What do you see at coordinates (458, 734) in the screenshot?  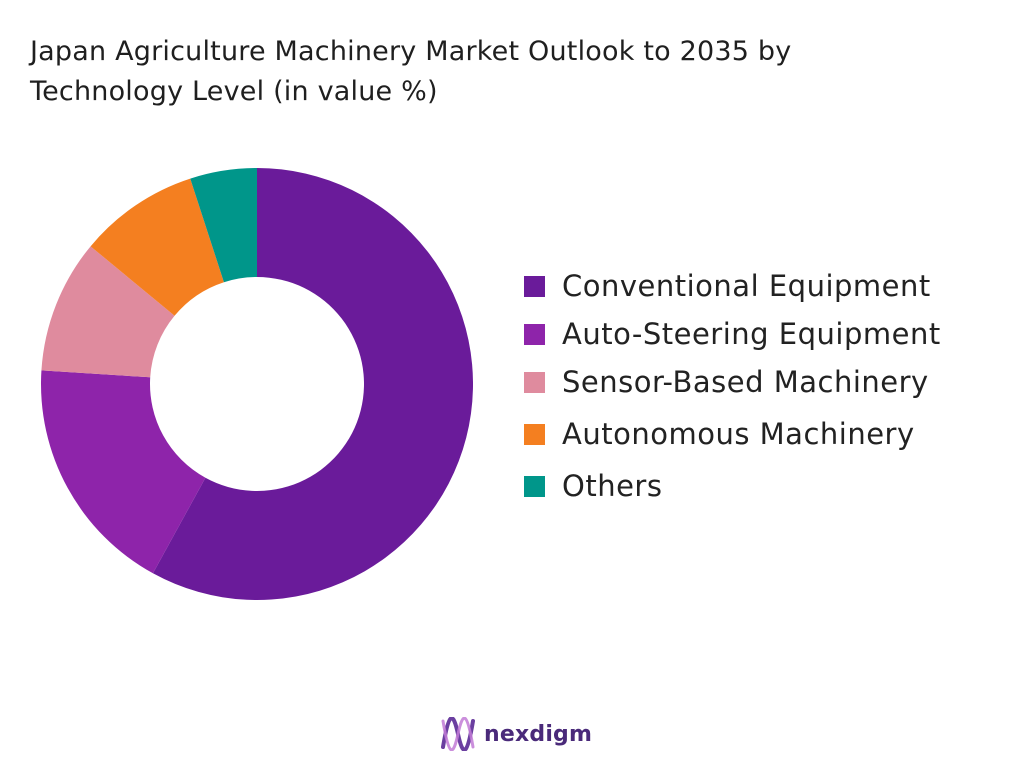 I see `nexdigm-logo-icon` at bounding box center [458, 734].